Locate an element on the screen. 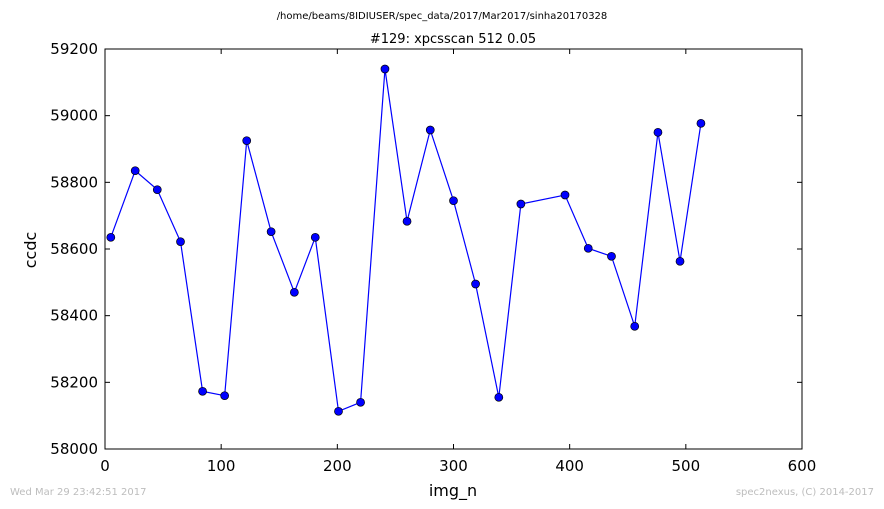 This screenshot has height=509, width=884. footer-credit: spec2nexus, (C) 2014-2017 is located at coordinates (804, 492).